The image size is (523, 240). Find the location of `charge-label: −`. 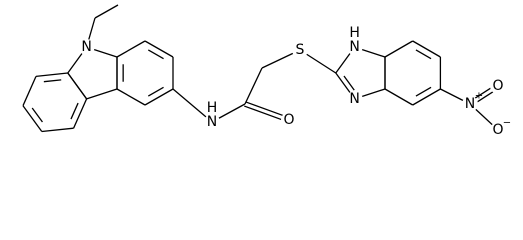

charge-label: − is located at coordinates (507, 123).